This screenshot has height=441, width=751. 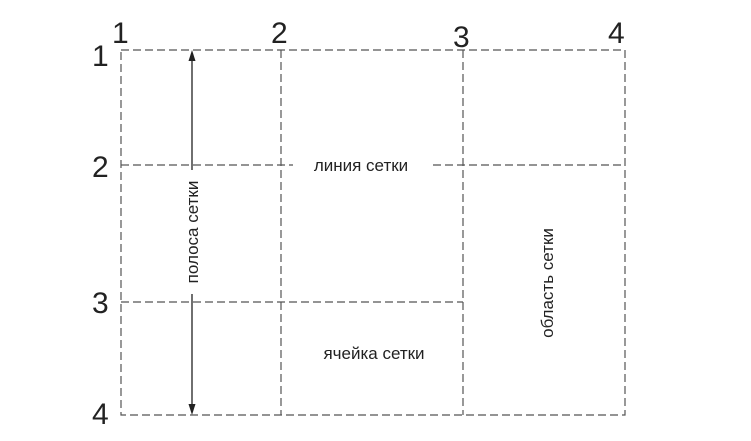 What do you see at coordinates (373, 353) in the screenshot?
I see `grid-cell-label: ячейка сетки` at bounding box center [373, 353].